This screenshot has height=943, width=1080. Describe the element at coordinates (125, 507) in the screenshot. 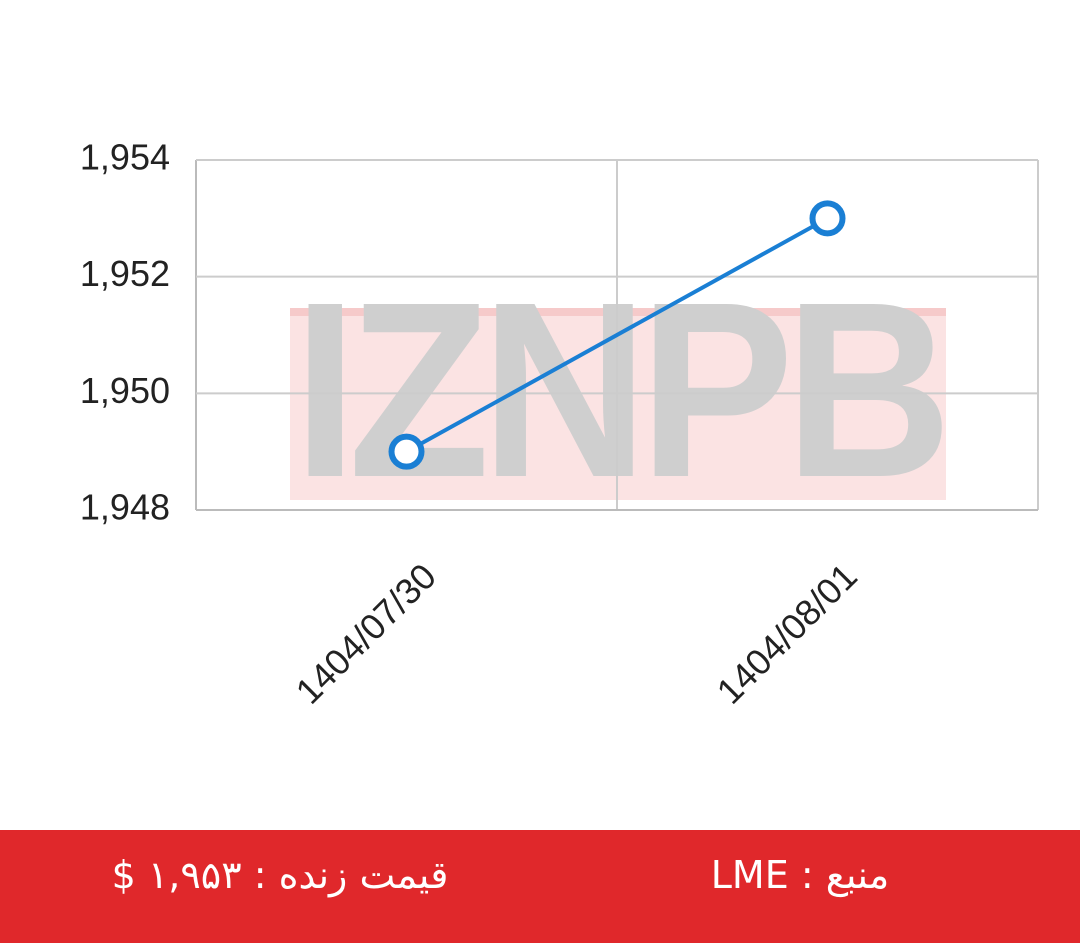

I see `y-tick-label: 1,948` at that location.